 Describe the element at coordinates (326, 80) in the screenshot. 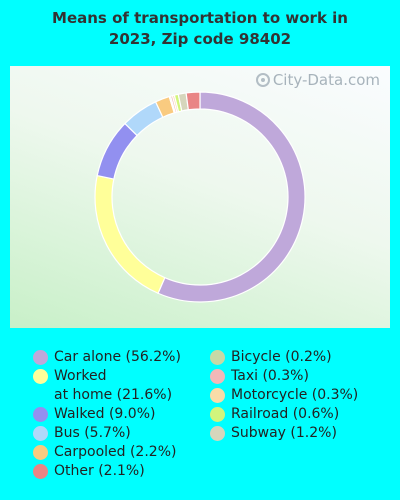

I see `watermark-text: City-Data.com` at that location.